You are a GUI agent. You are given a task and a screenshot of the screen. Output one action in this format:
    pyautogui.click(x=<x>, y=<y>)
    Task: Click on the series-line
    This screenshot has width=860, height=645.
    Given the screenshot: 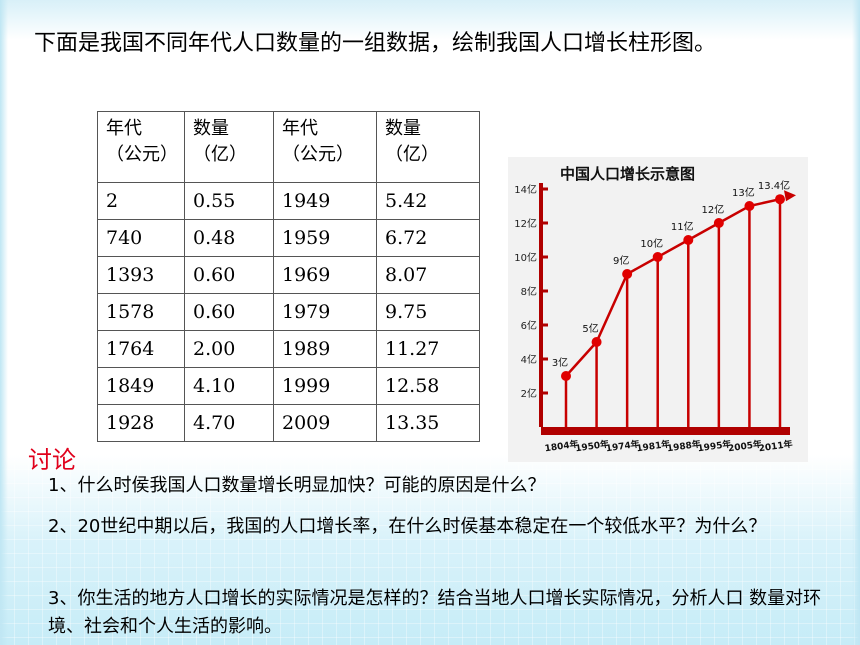 What is the action you would take?
    pyautogui.click(x=673, y=287)
    